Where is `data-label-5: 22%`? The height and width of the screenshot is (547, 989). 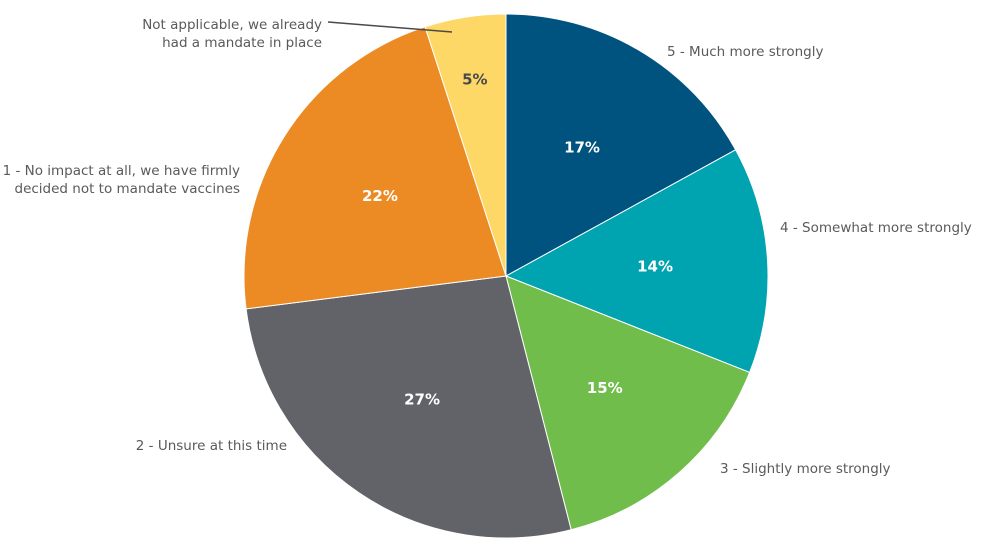
data-label-5: 22% is located at coordinates (380, 196).